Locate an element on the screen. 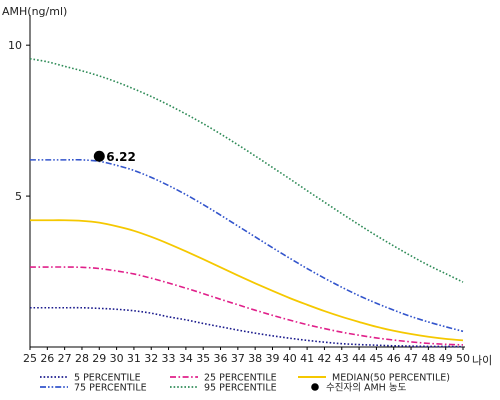 This screenshot has width=500, height=400. legend-marker-swatch is located at coordinates (315, 387).